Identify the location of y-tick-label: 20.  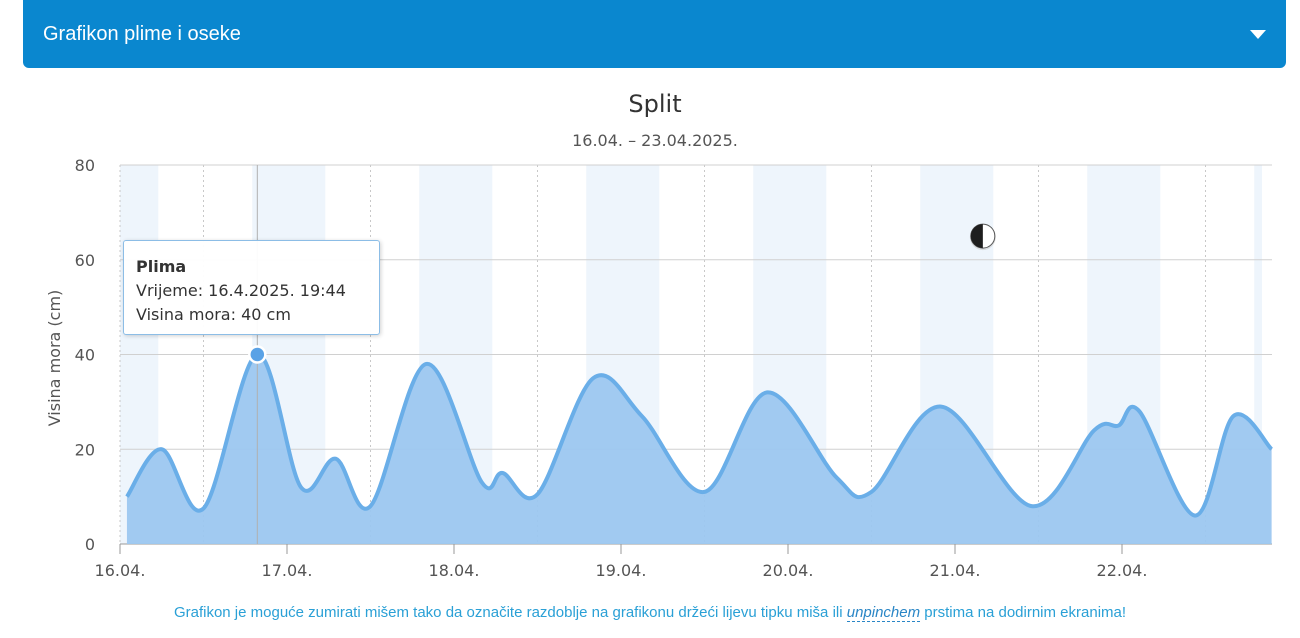
(85, 449).